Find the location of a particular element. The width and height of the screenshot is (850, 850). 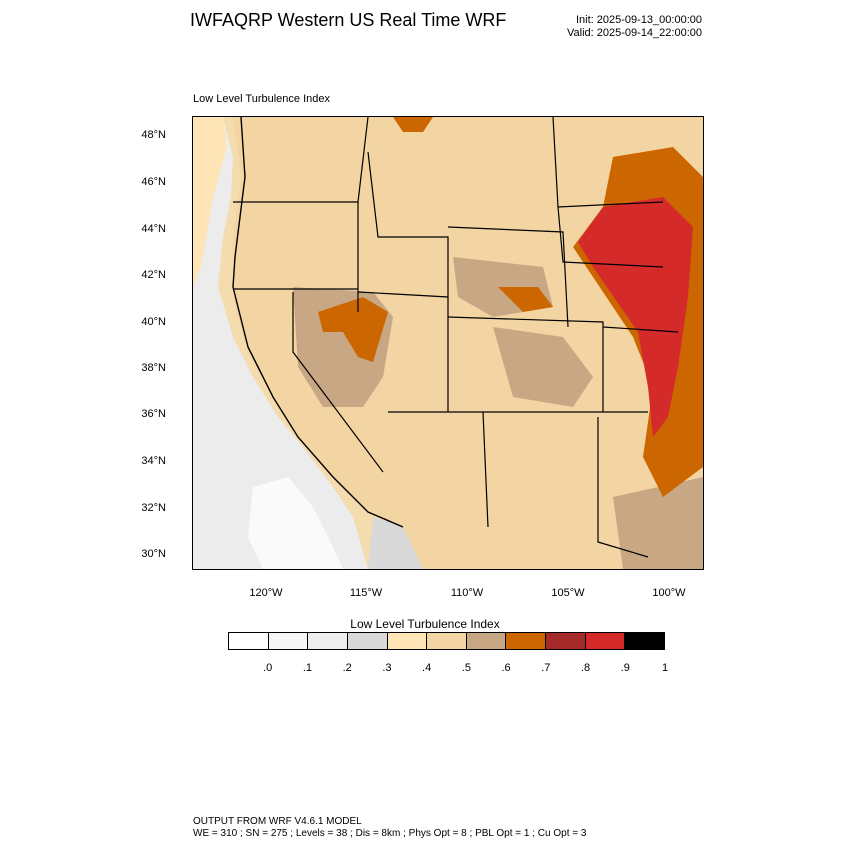

ocean-region is located at coordinates (280, 343).